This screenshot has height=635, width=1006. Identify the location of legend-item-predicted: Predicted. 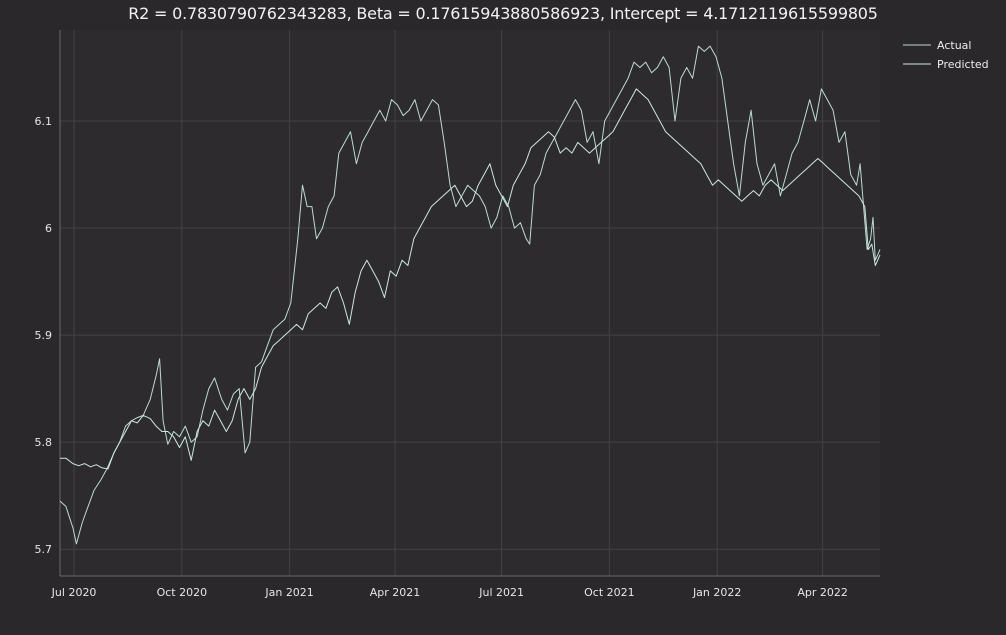
(946, 64).